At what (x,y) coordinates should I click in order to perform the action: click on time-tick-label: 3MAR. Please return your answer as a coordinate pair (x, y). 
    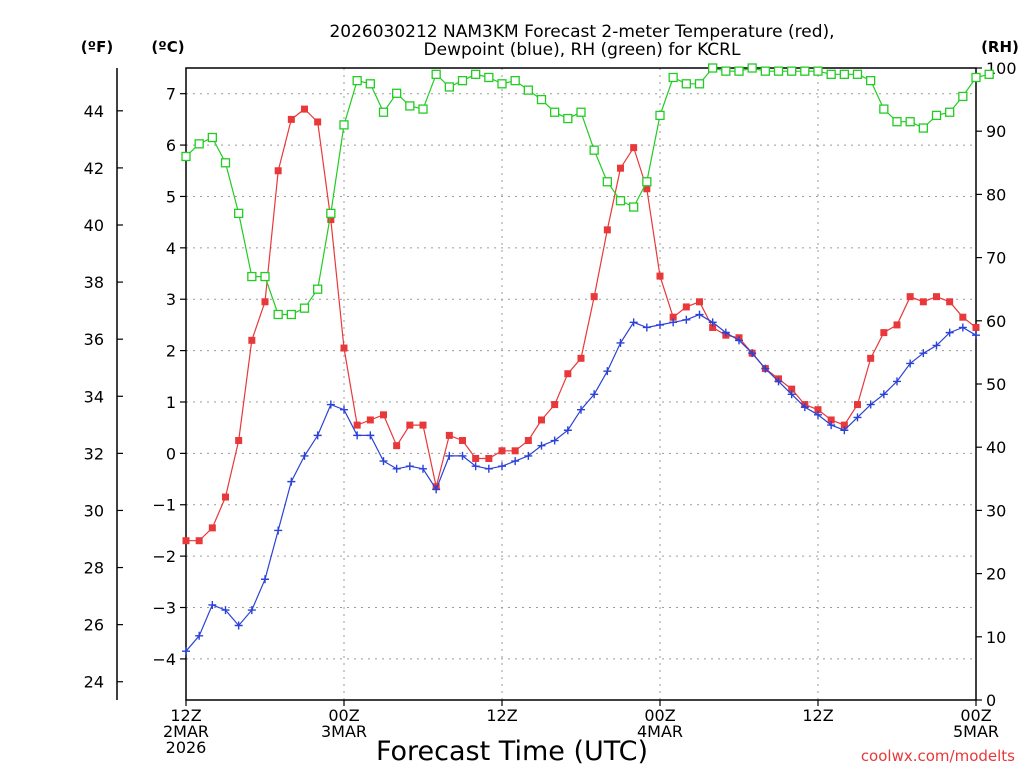
    Looking at the image, I should click on (344, 731).